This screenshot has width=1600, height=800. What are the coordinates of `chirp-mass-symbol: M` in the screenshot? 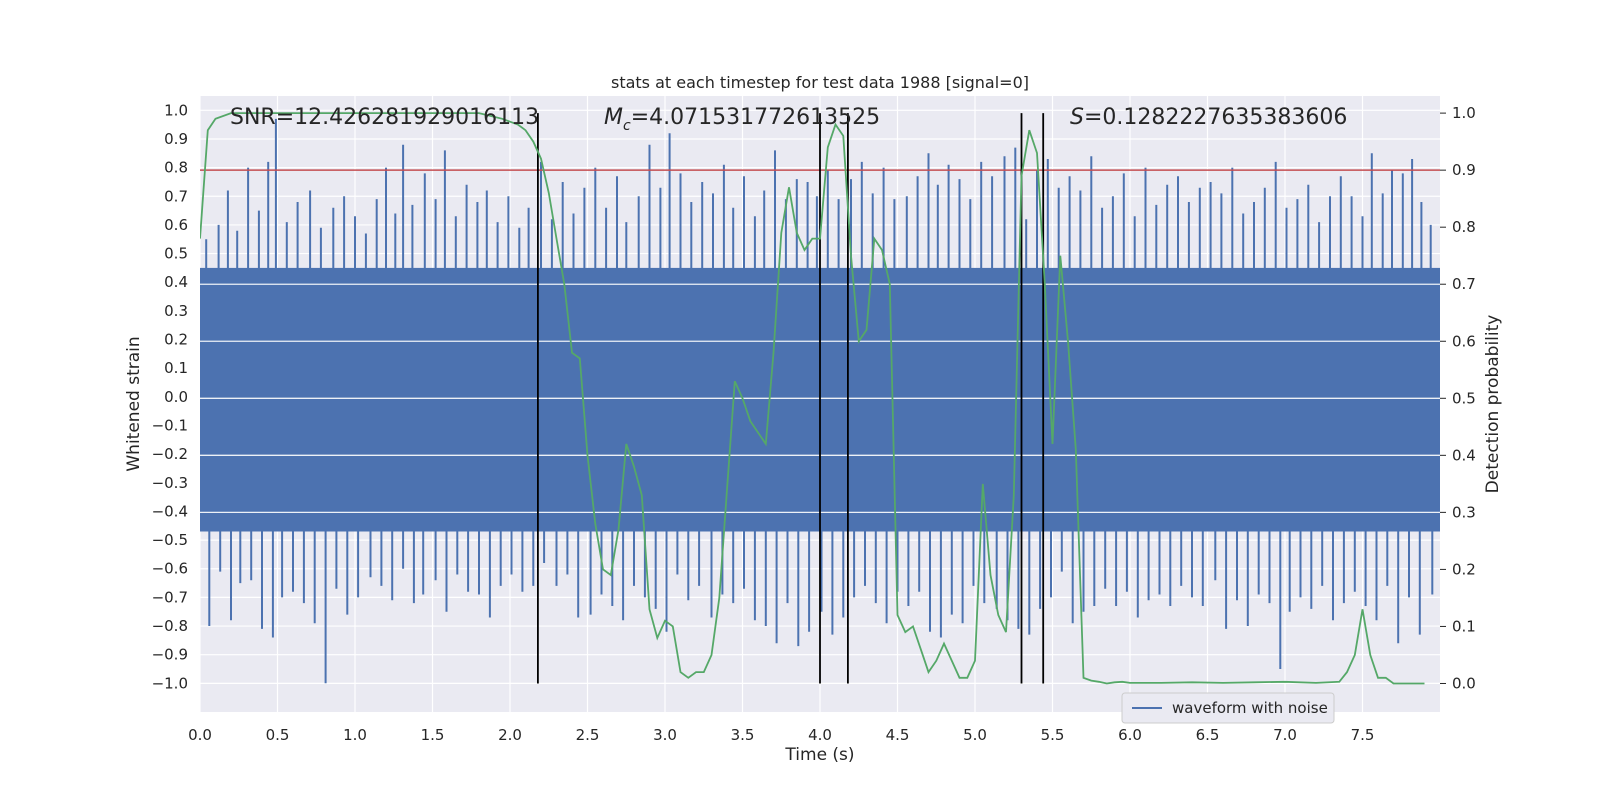 It's located at (613, 117).